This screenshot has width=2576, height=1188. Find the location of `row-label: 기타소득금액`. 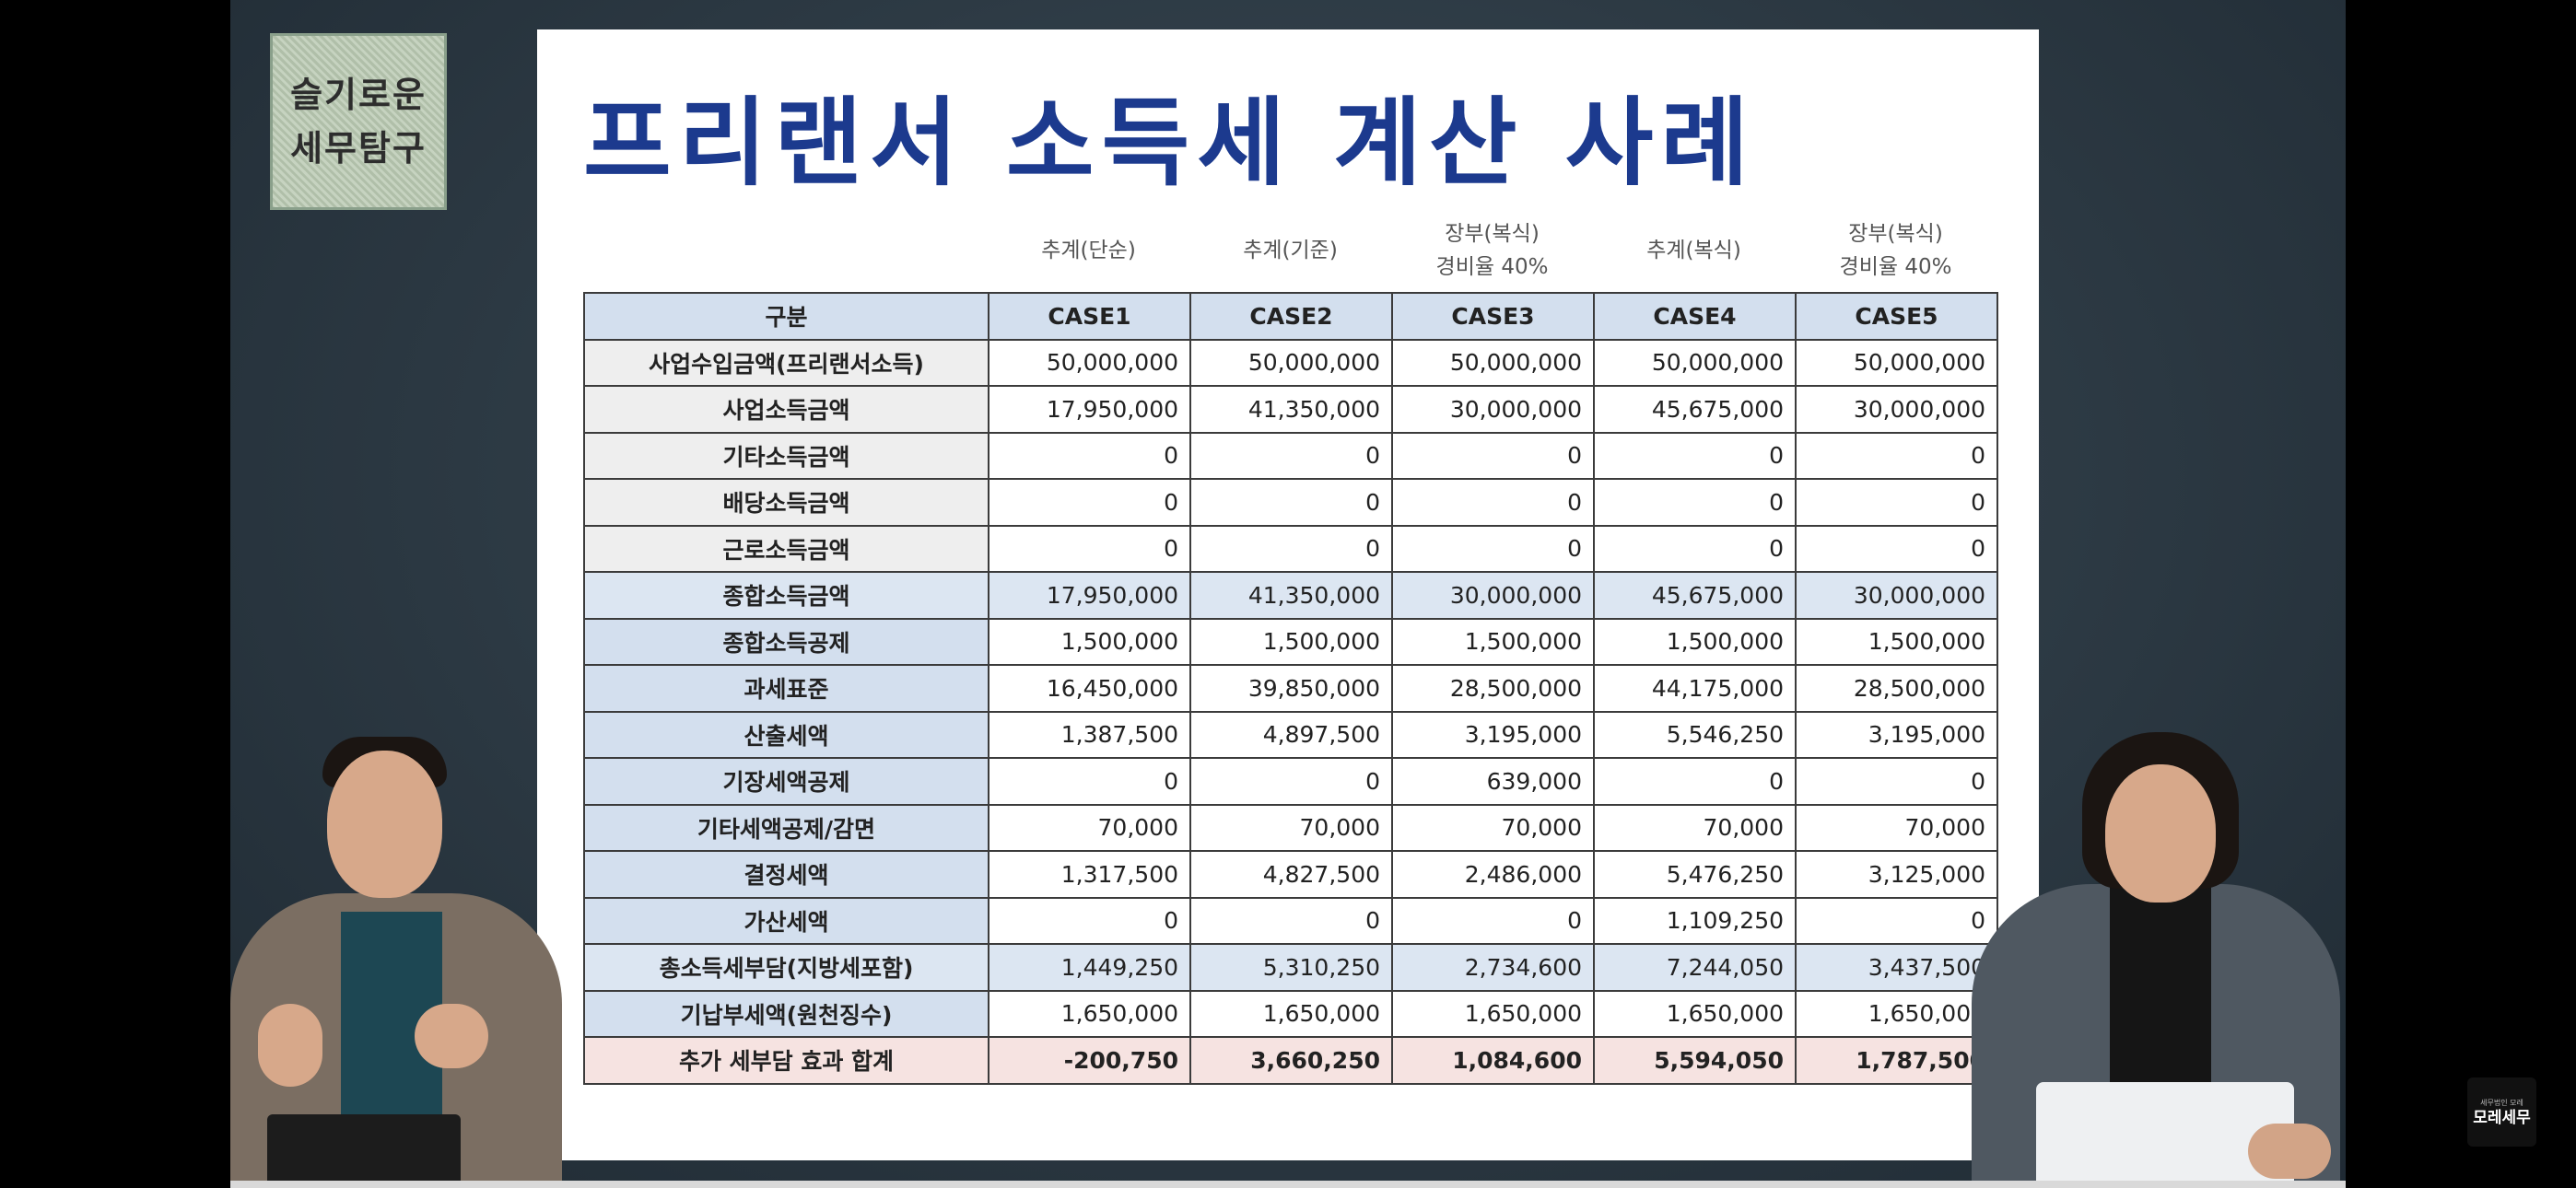

row-label: 기타소득금액 is located at coordinates (786, 455).